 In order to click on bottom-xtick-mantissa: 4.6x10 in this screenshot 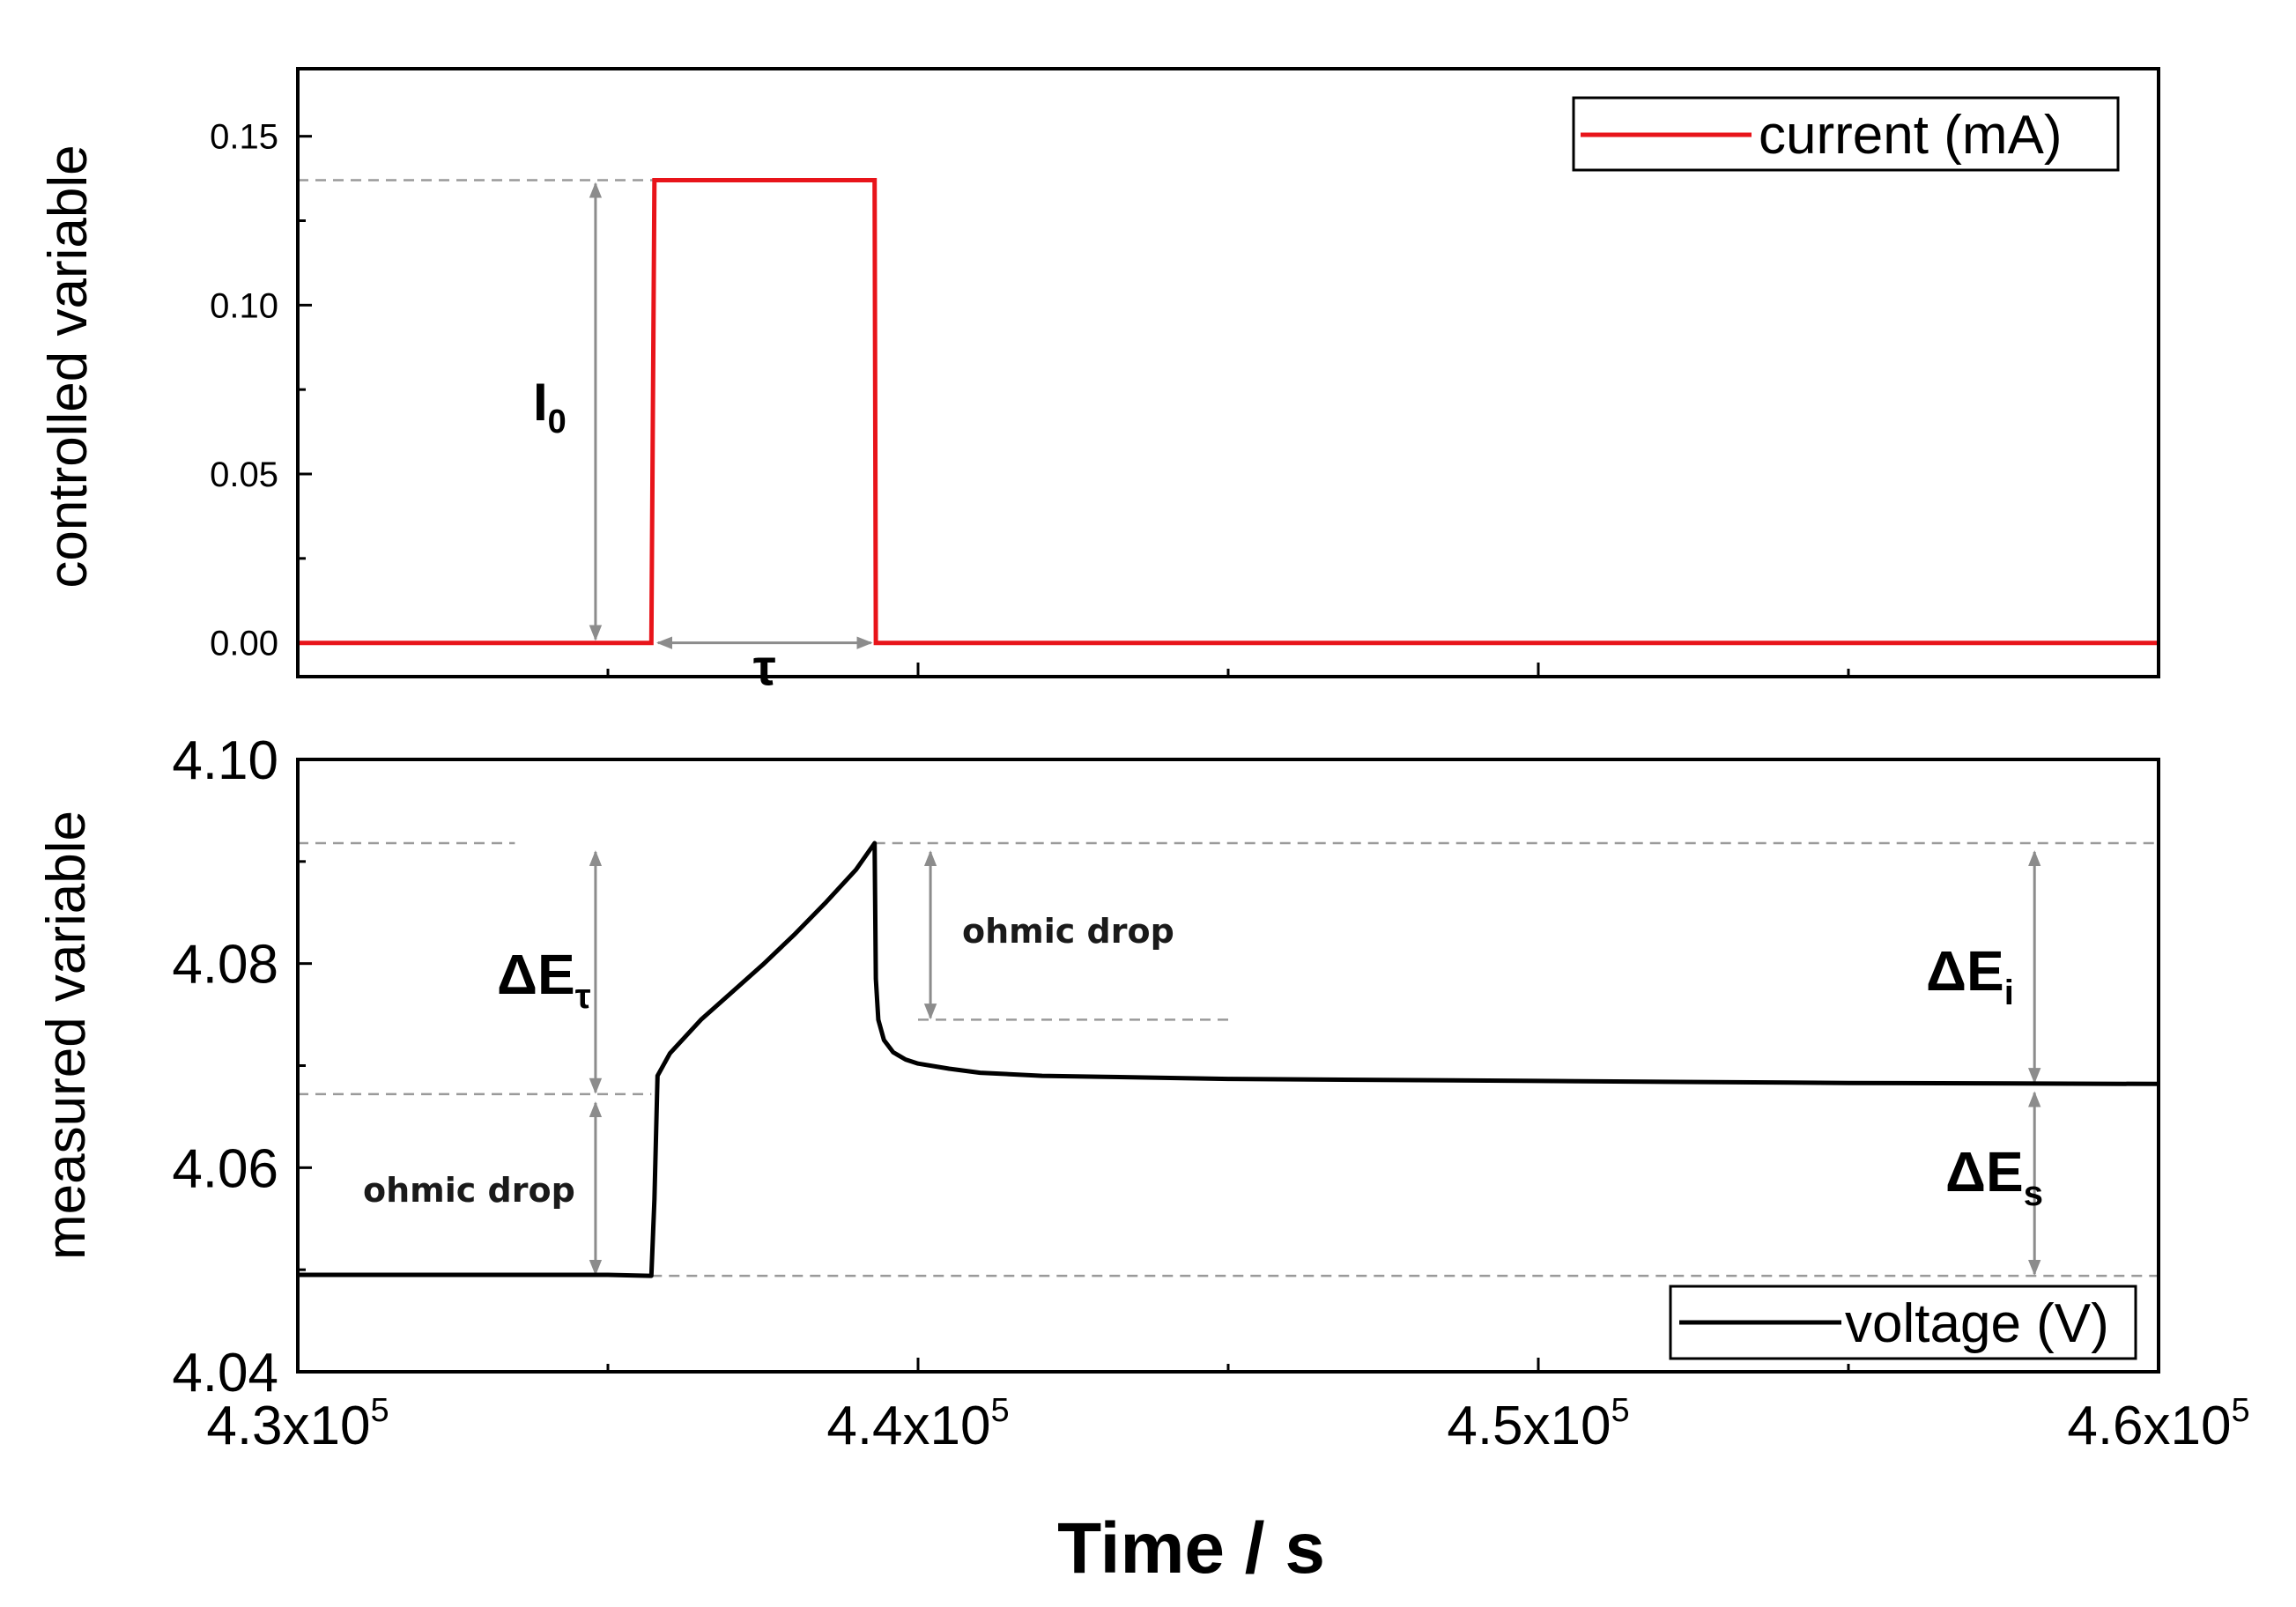, I will do `click(2149, 1426)`.